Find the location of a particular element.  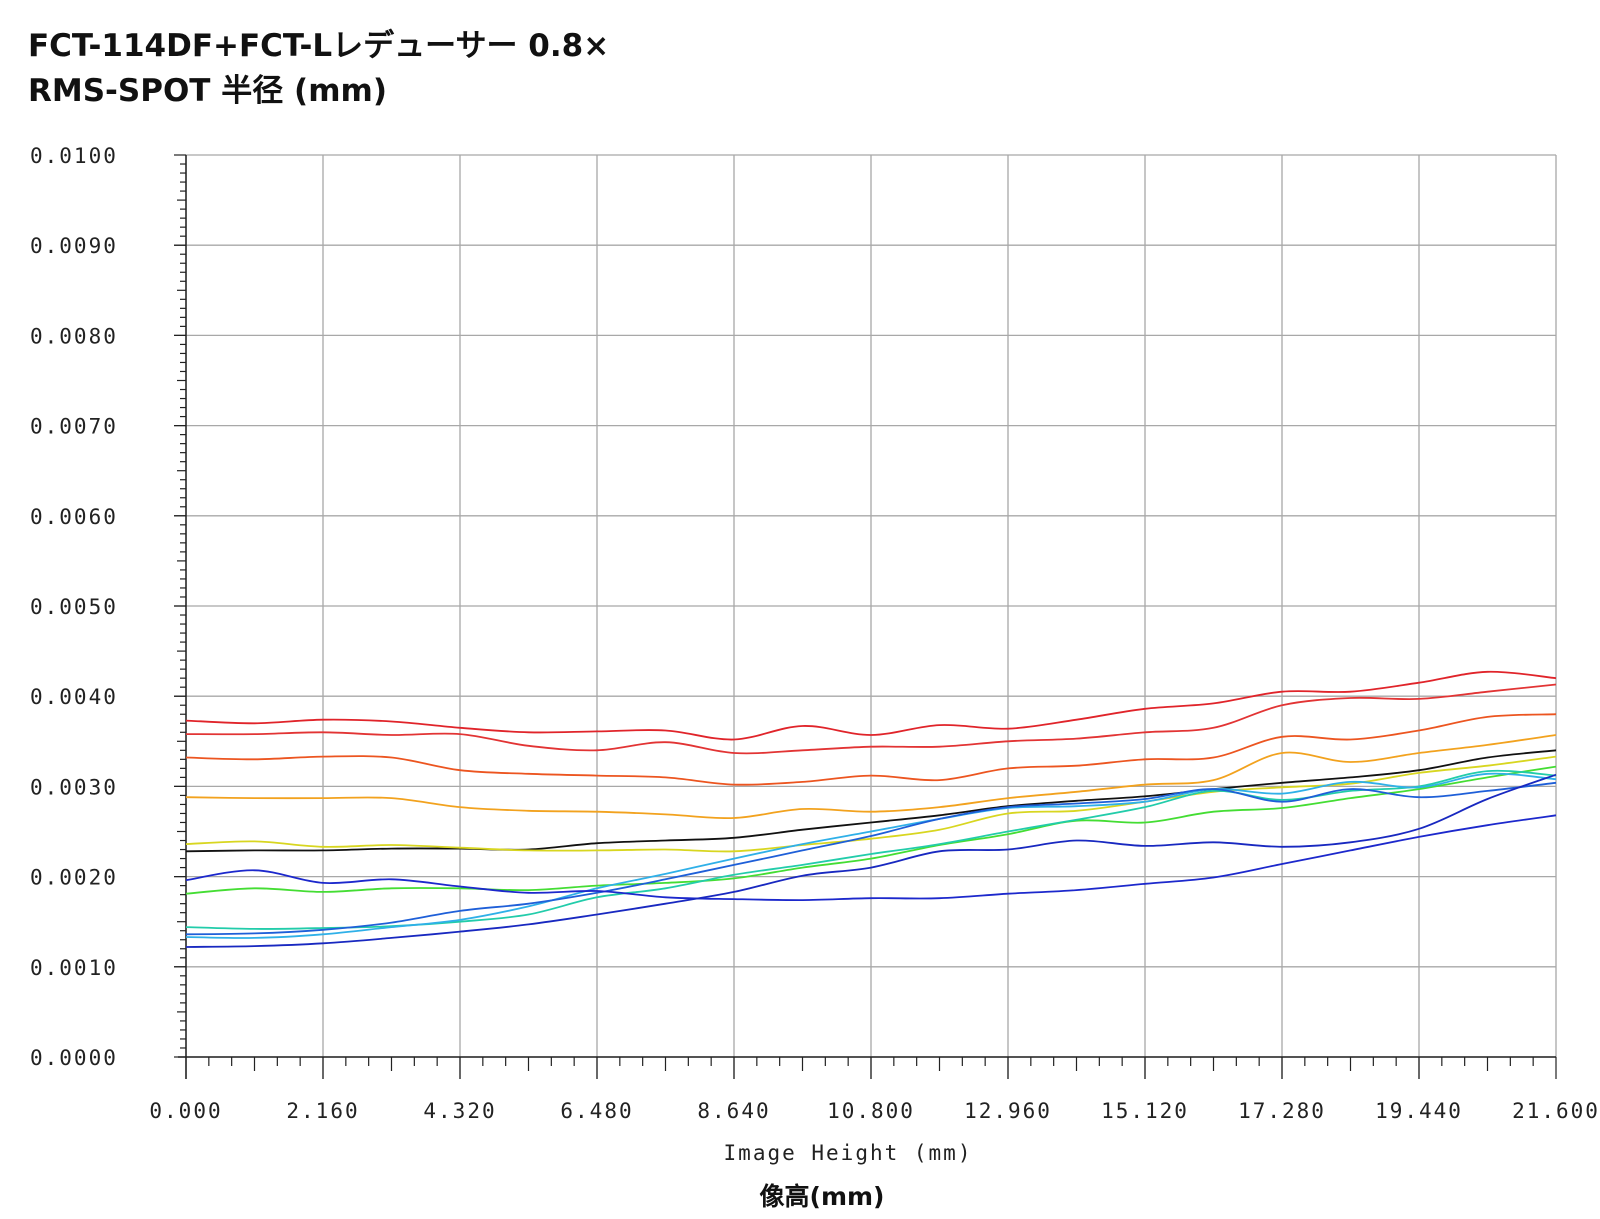

x-tick-label: 19.440 is located at coordinates (1419, 1111).